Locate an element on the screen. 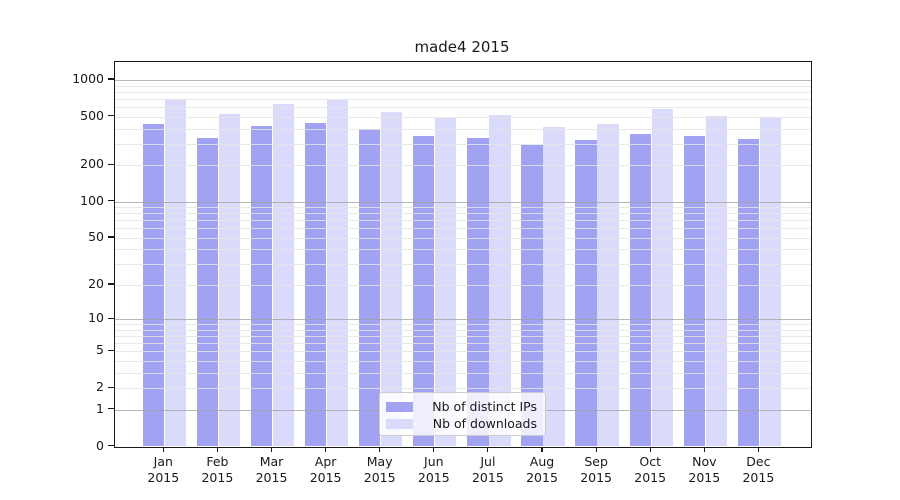  x-tick-year-jul: 2015 is located at coordinates (487, 477).